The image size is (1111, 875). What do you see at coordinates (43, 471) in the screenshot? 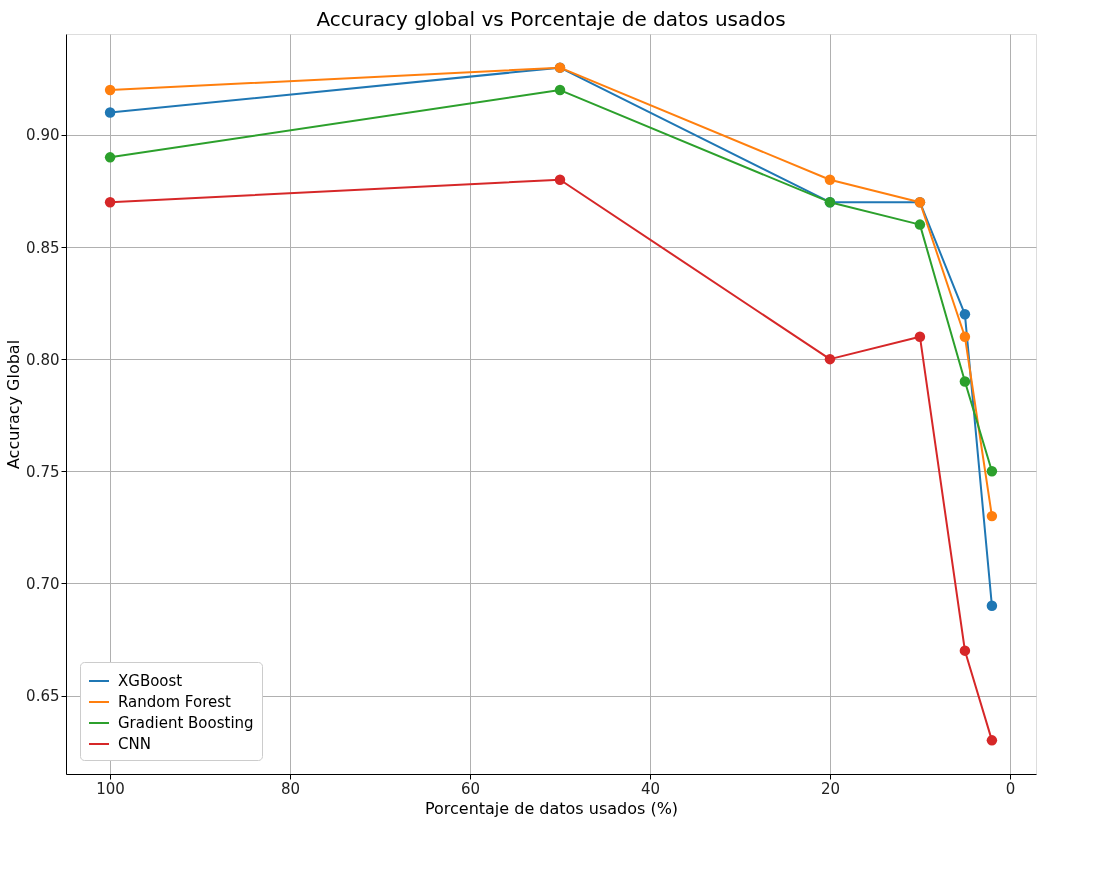
I see `y-tick-label: 0.75` at bounding box center [43, 471].